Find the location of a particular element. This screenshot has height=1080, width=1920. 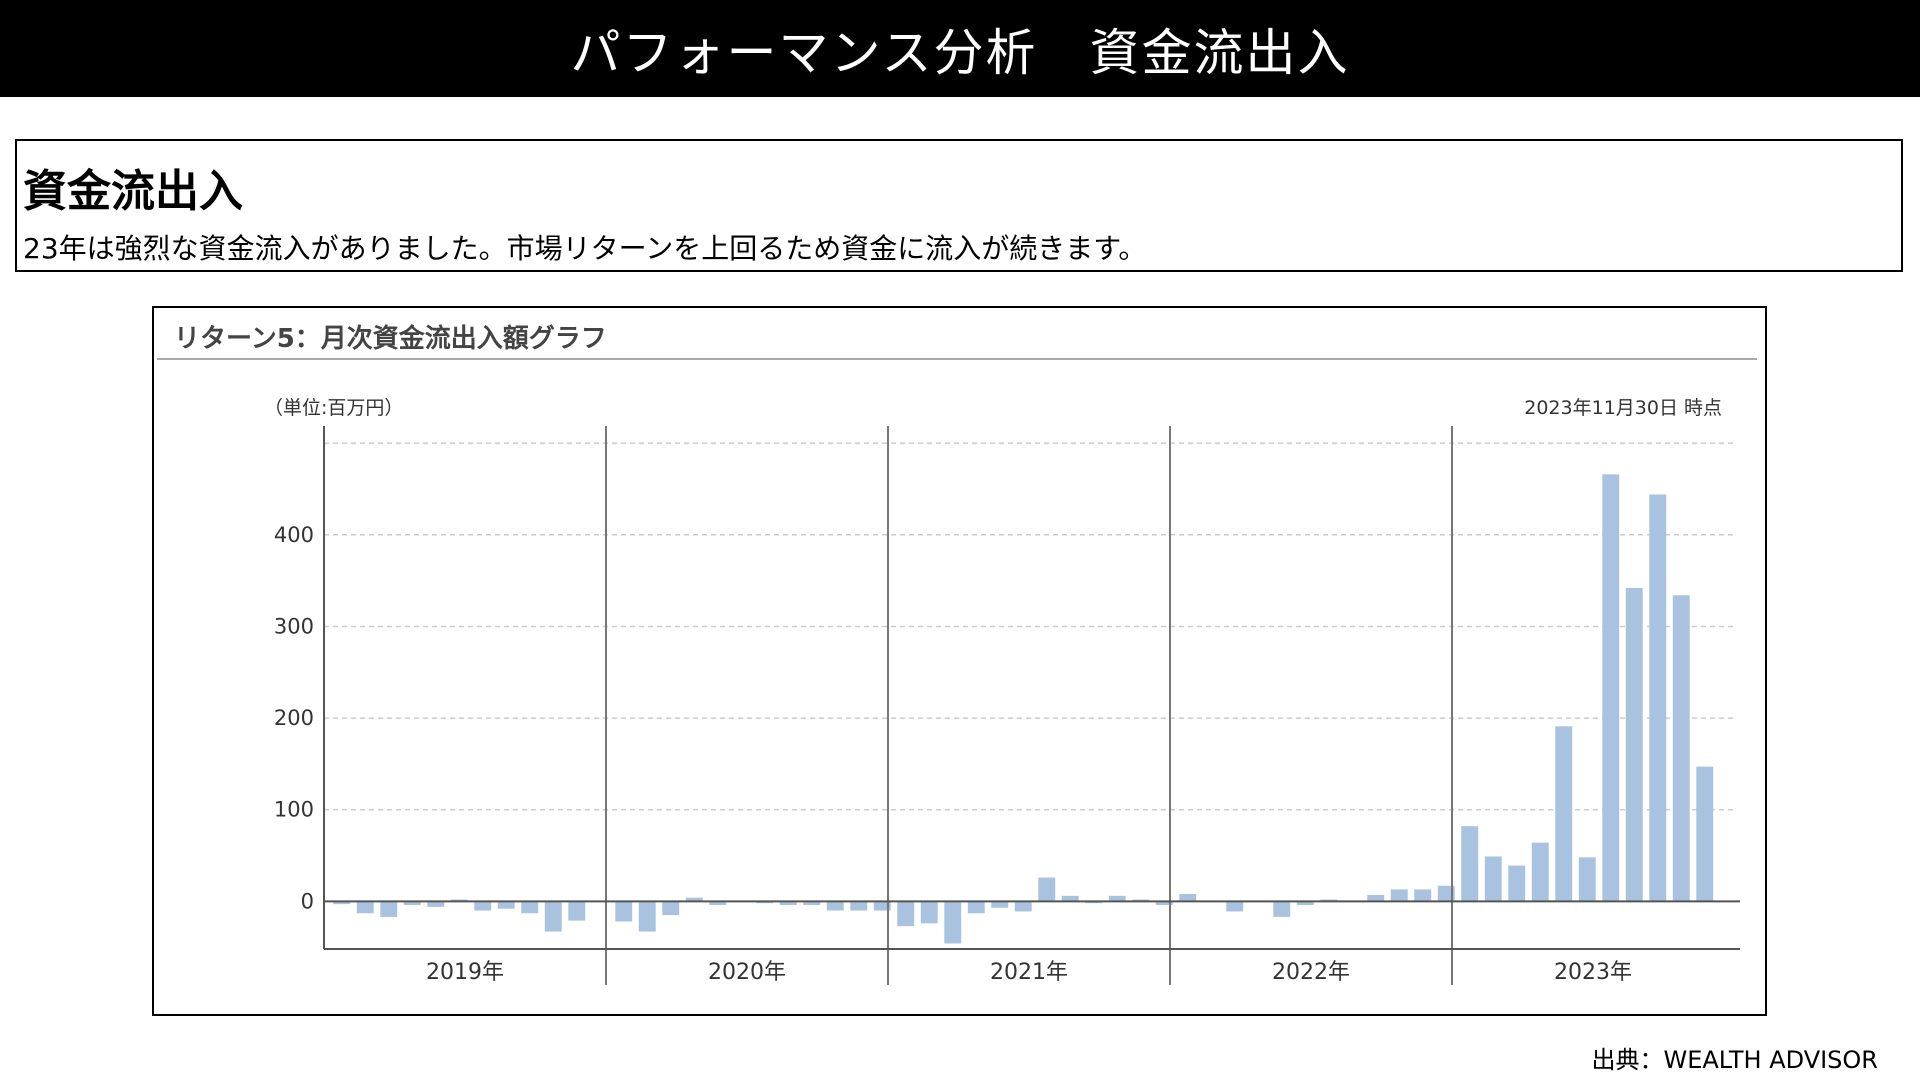

y-tick-label: 400 is located at coordinates (294, 535).